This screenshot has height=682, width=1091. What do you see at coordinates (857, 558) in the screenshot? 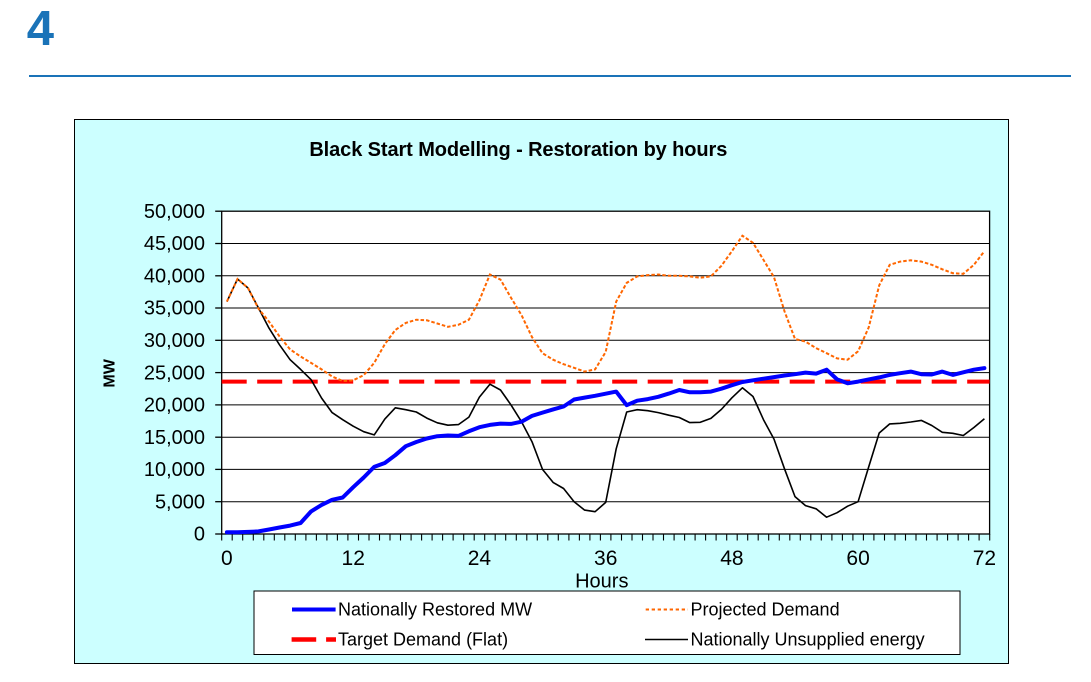
I see `svg-text: 60` at bounding box center [857, 558].